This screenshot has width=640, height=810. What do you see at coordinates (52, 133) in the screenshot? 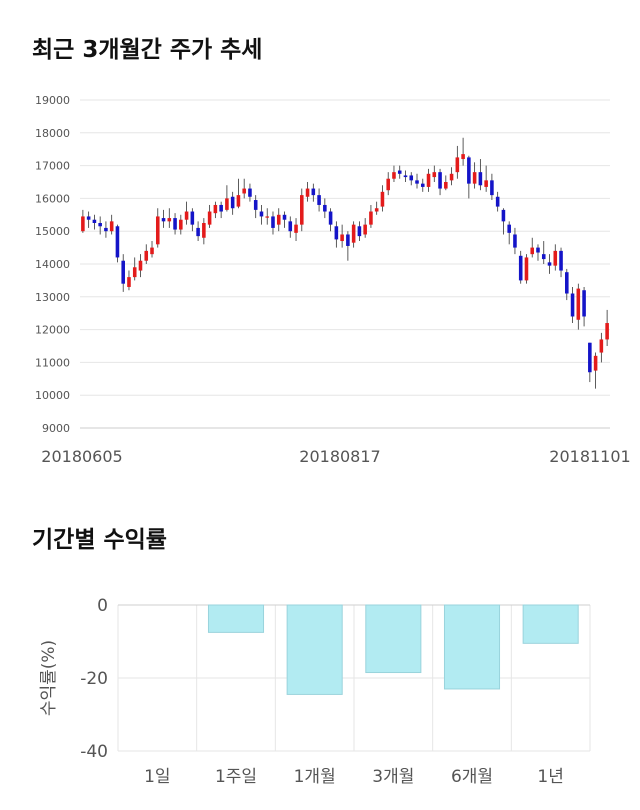
I see `price-y-tick-label: 18000` at bounding box center [52, 133].